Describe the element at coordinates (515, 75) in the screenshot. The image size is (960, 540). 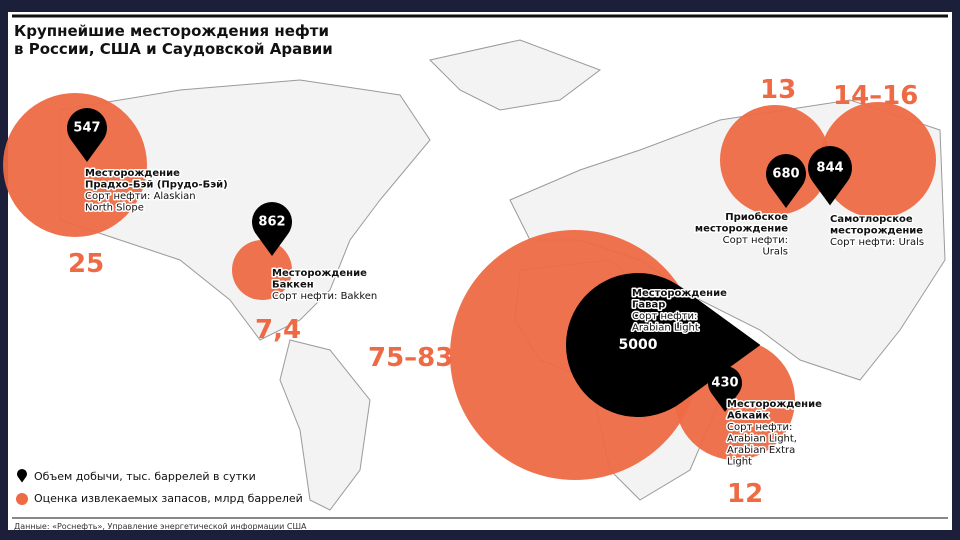
I see `greenland` at that location.